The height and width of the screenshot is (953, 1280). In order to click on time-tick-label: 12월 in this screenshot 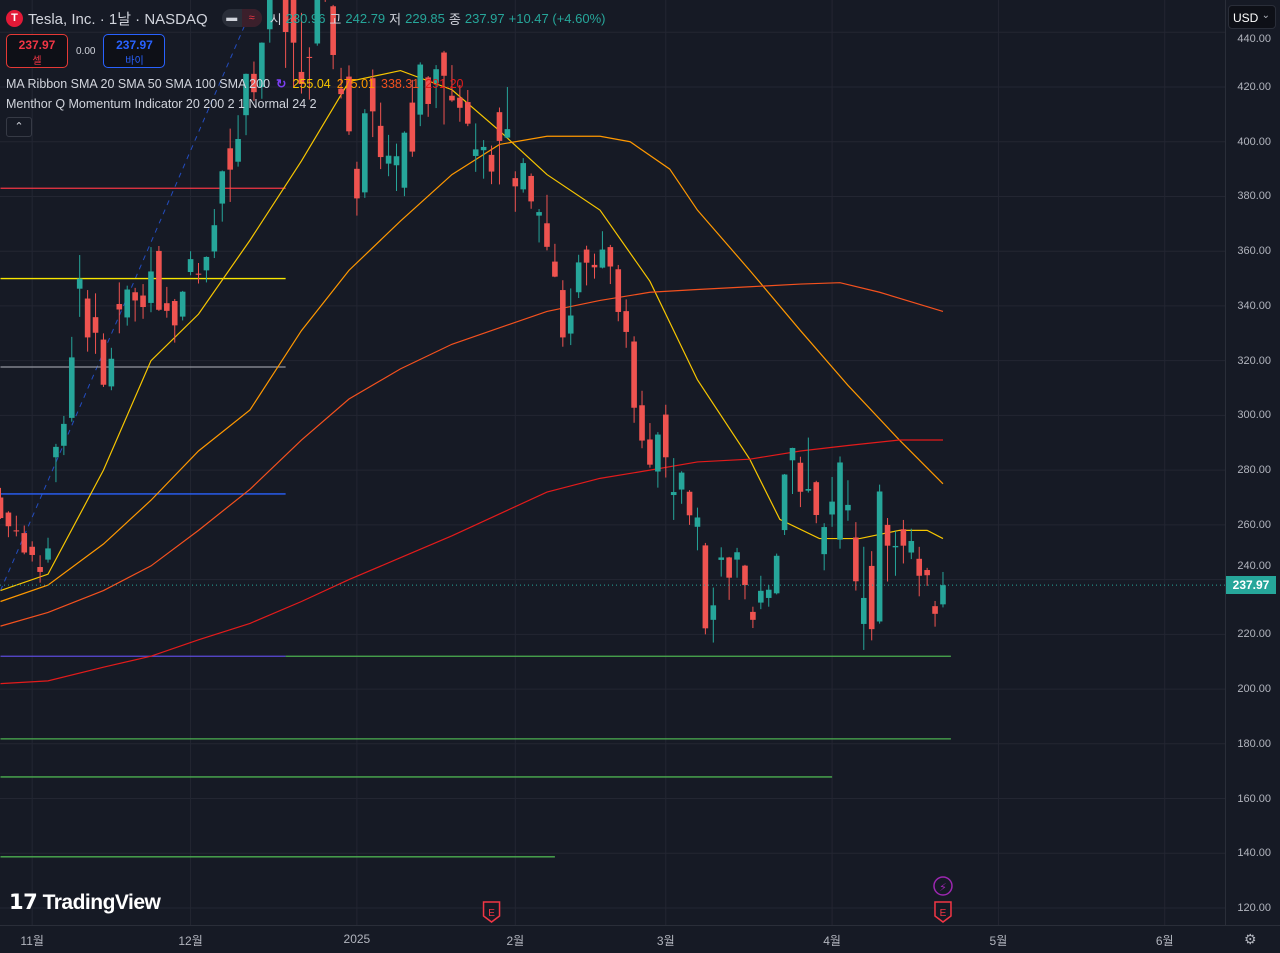, I will do `click(190, 941)`.